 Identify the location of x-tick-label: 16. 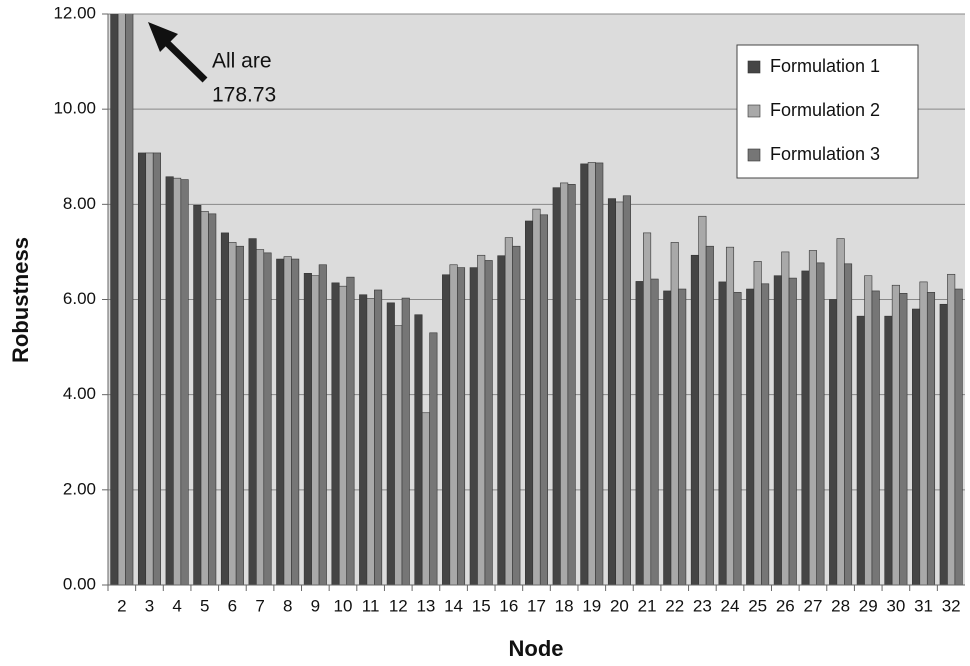
(508, 605).